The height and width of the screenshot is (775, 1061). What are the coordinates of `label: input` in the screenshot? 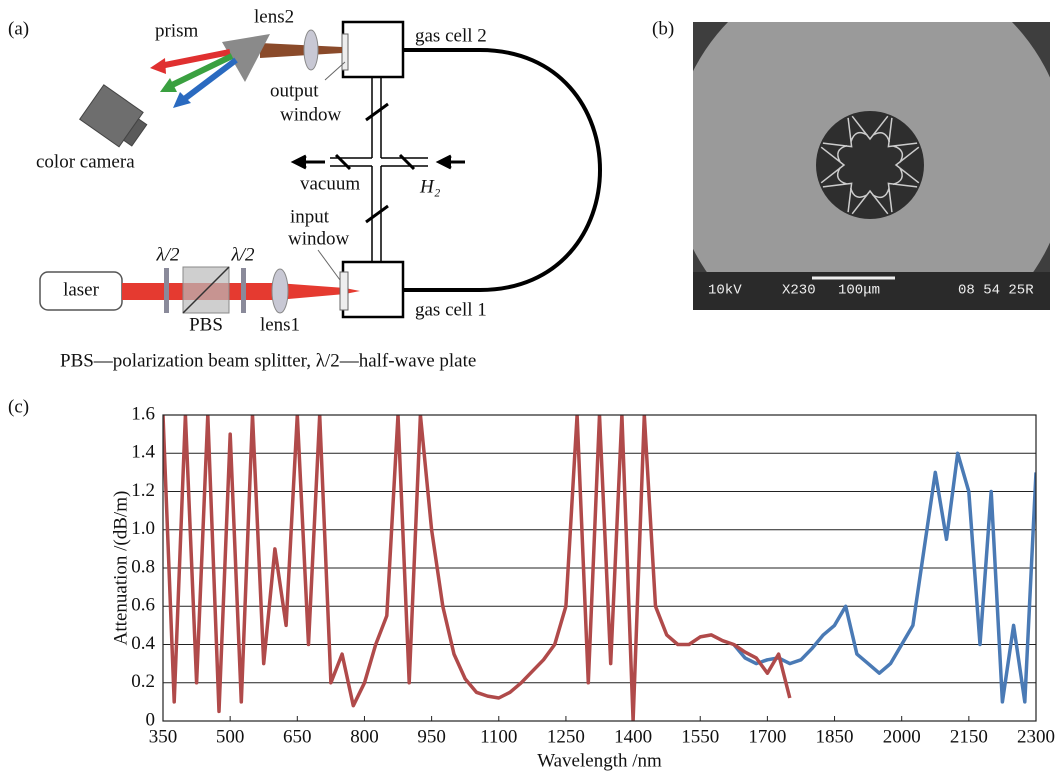 It's located at (310, 216).